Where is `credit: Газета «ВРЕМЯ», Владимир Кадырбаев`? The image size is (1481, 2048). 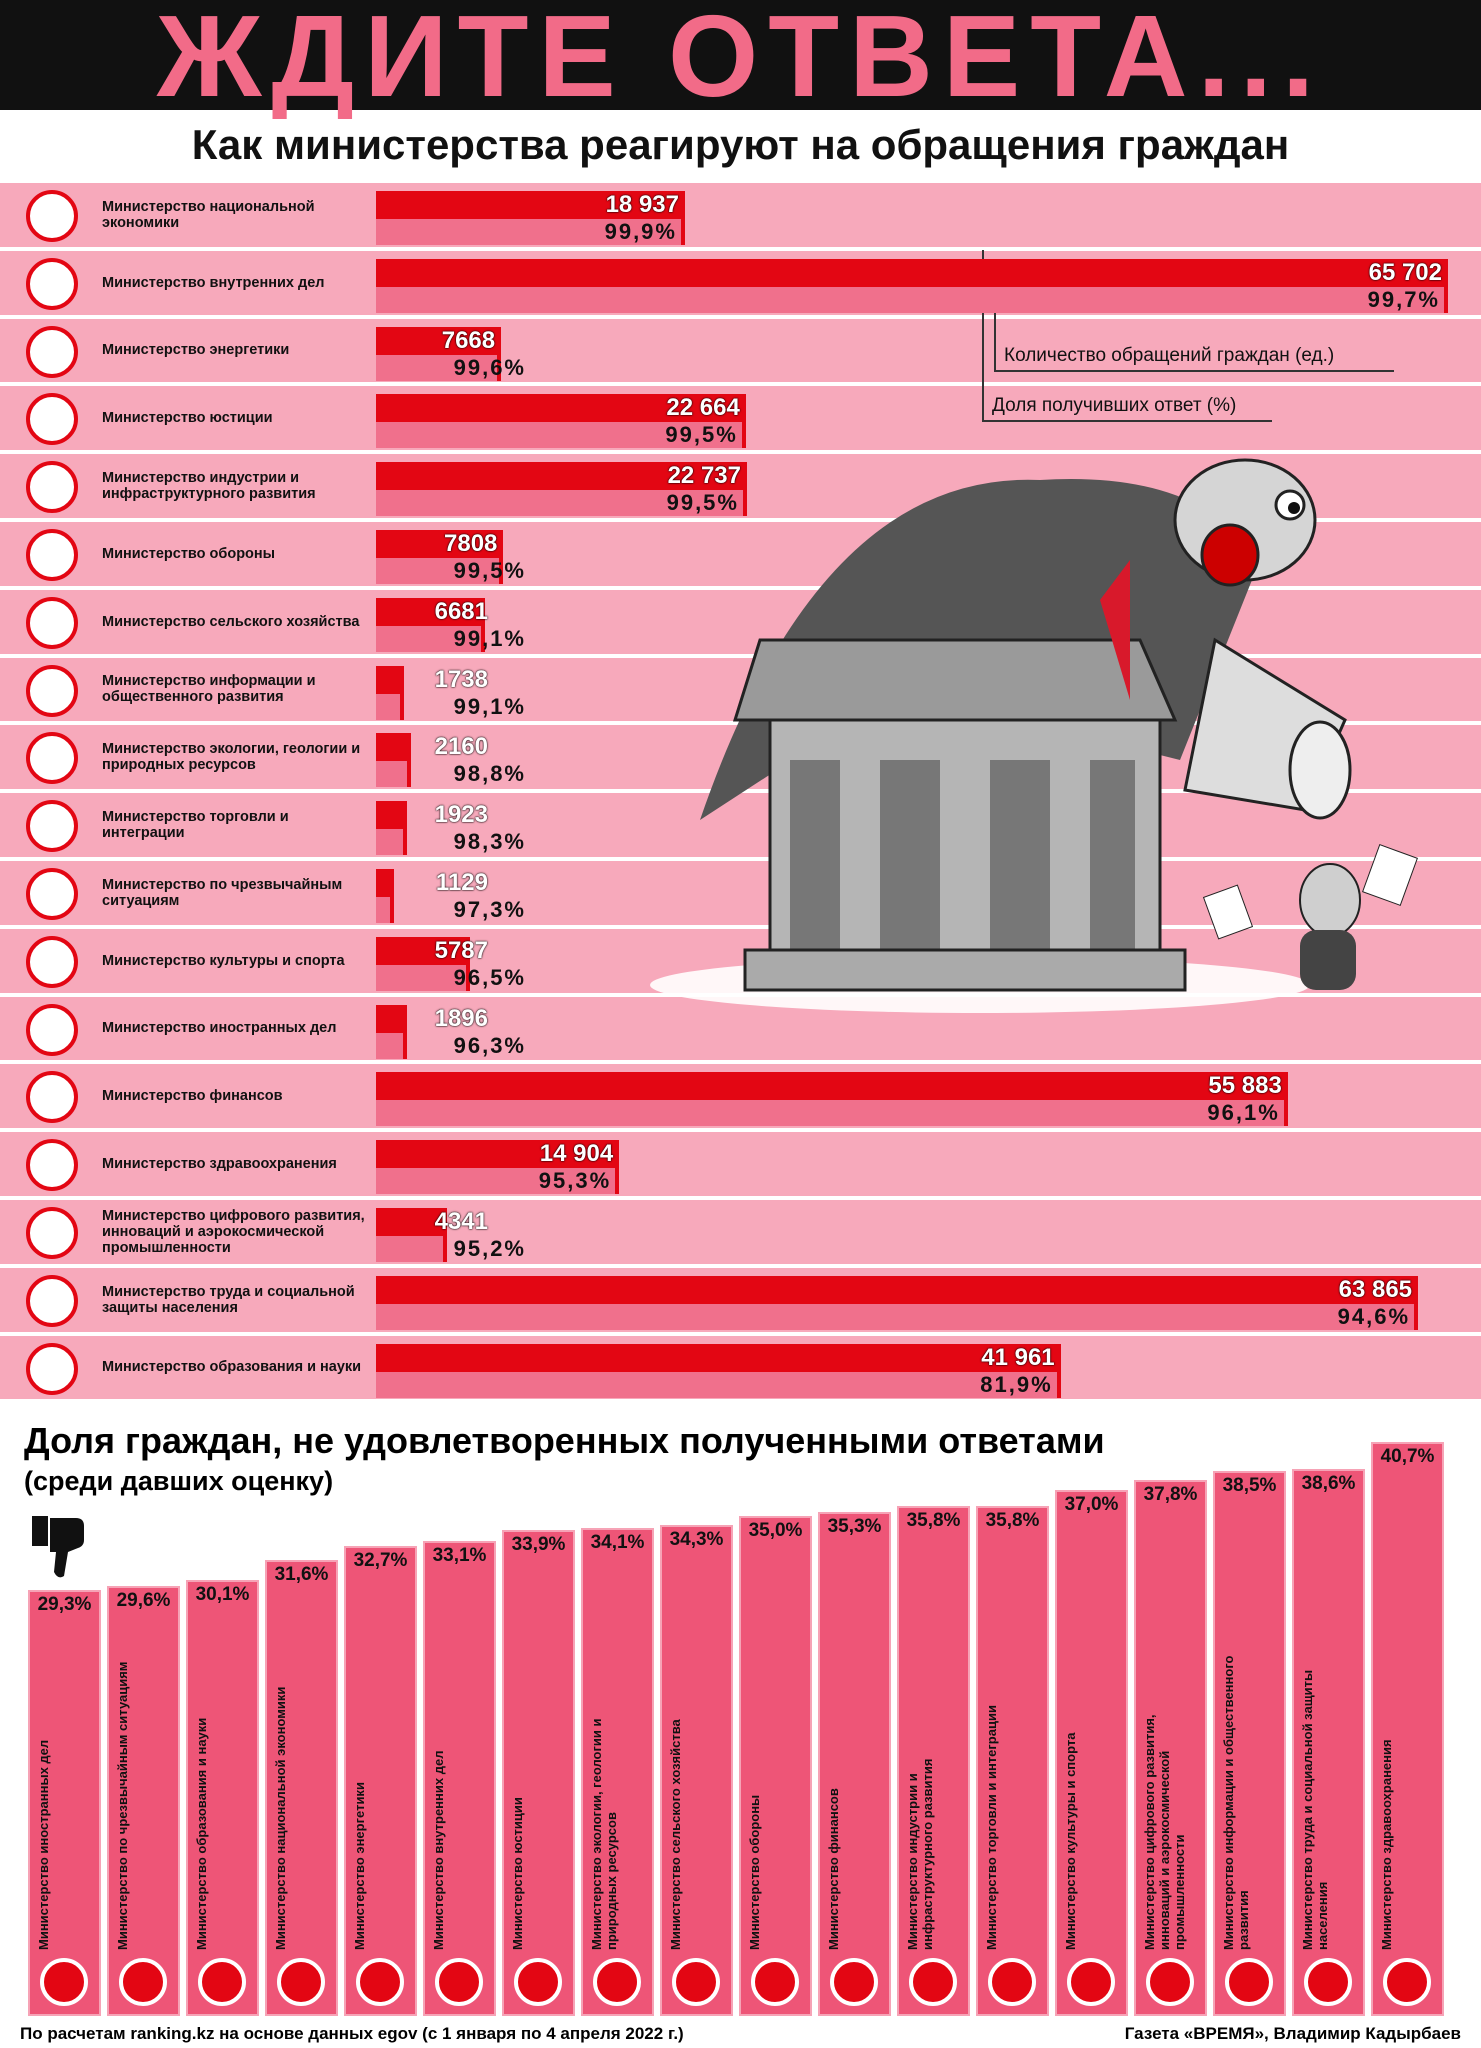
credit: Газета «ВРЕМЯ», Владимир Кадырбаев is located at coordinates (1292, 2033).